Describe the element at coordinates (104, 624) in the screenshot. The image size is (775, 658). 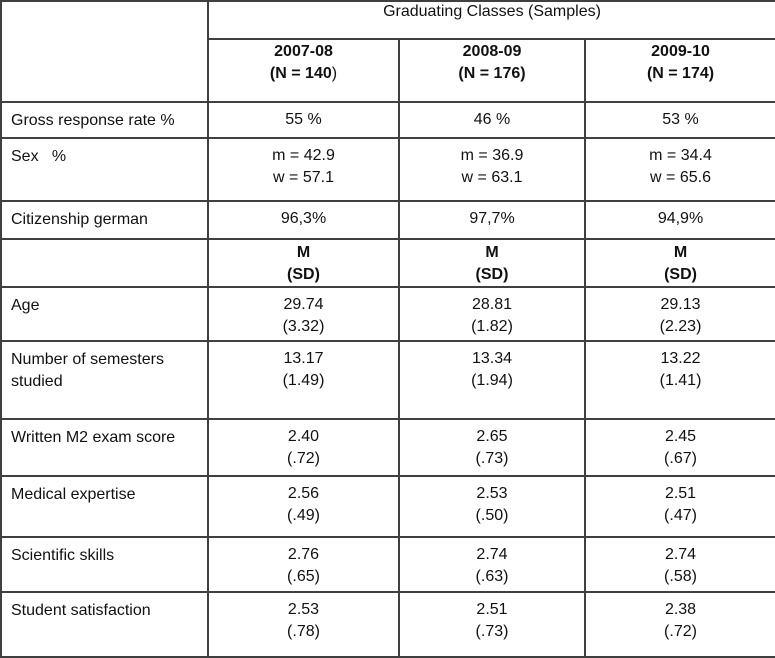
I see `row-label: Student satisfaction` at that location.